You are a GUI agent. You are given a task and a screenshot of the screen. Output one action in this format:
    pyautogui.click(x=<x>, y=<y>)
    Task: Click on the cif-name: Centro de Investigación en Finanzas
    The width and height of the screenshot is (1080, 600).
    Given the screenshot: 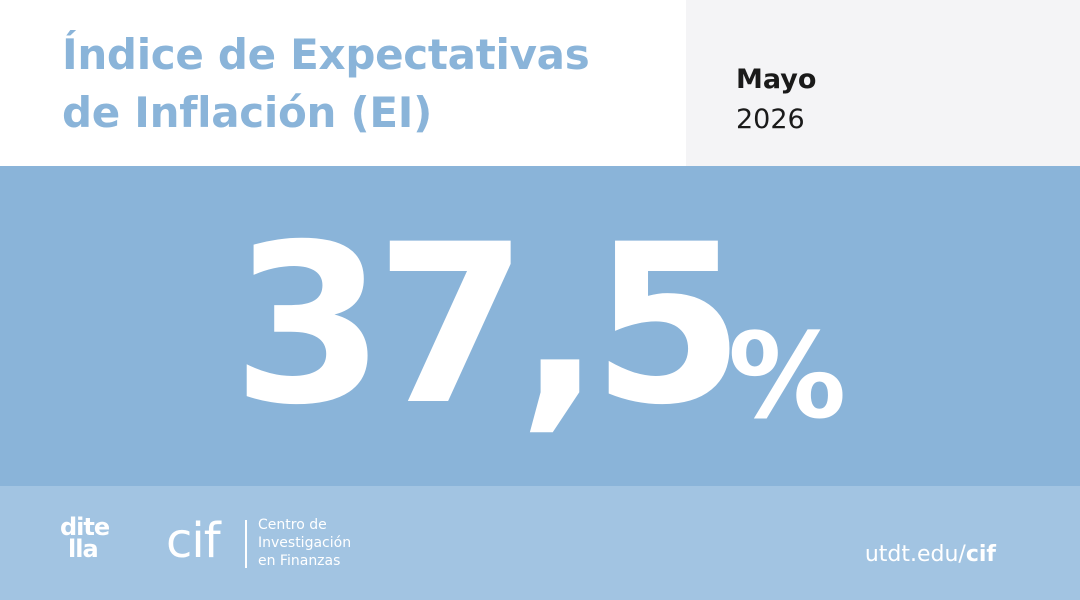 What is the action you would take?
    pyautogui.click(x=304, y=543)
    